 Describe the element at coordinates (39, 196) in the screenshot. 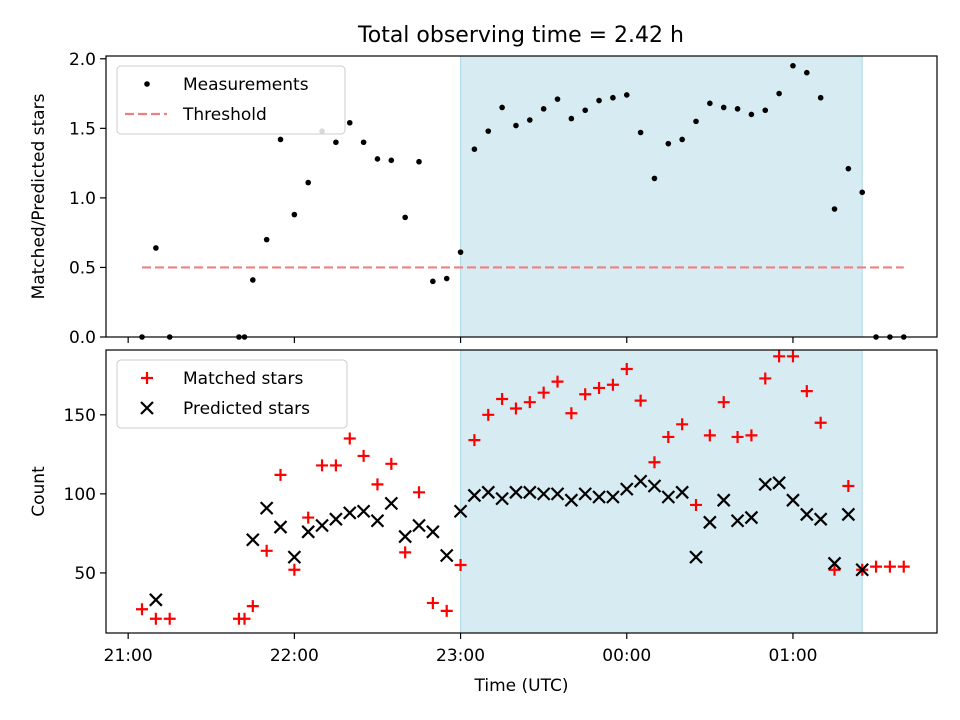

I see `y-axis-label: Matched/Predicted stars` at that location.